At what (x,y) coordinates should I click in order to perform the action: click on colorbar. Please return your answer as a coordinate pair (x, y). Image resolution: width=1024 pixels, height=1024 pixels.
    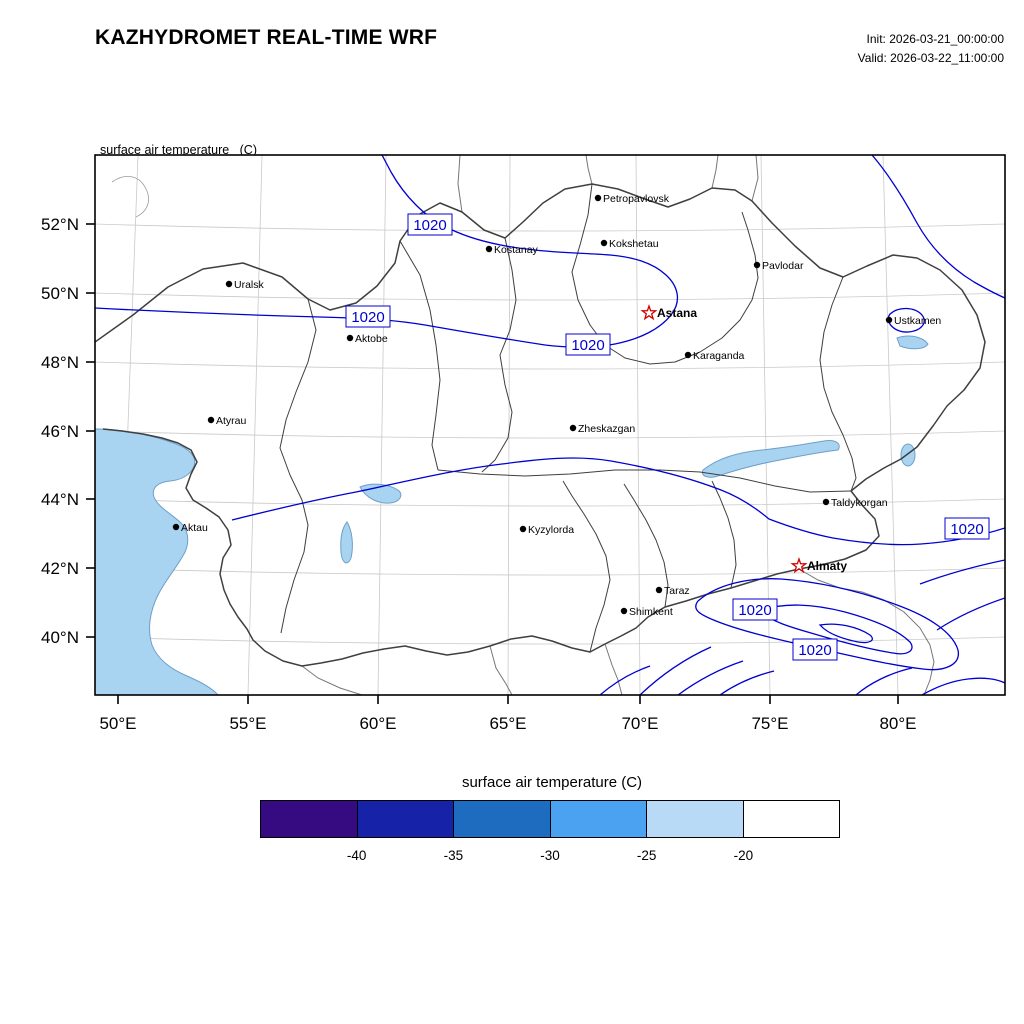
    Looking at the image, I should click on (550, 819).